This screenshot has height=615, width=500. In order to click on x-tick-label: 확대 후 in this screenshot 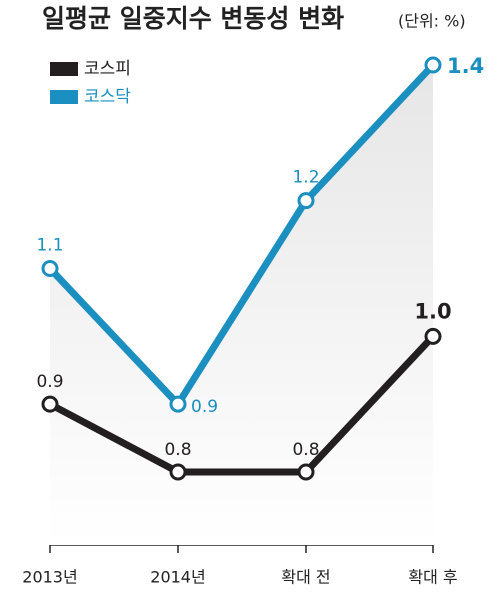, I will do `click(432, 577)`.